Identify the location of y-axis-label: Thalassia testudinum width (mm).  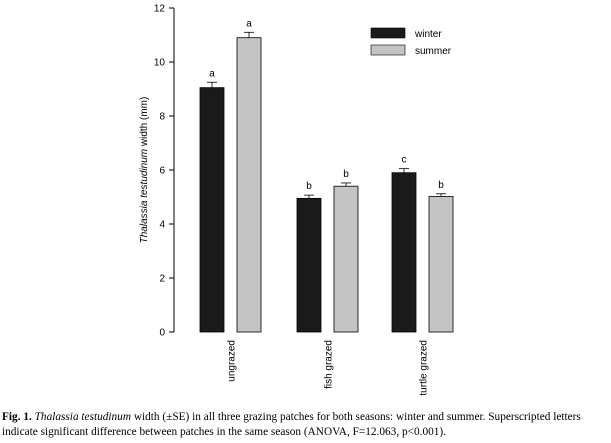
(144, 170).